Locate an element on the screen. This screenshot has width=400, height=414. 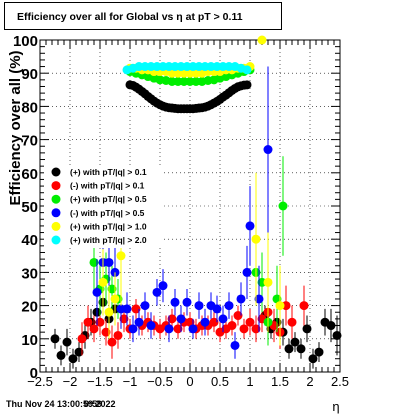
legend-entry-label: (-) with pT/|q| > 0.1 is located at coordinates (107, 186).